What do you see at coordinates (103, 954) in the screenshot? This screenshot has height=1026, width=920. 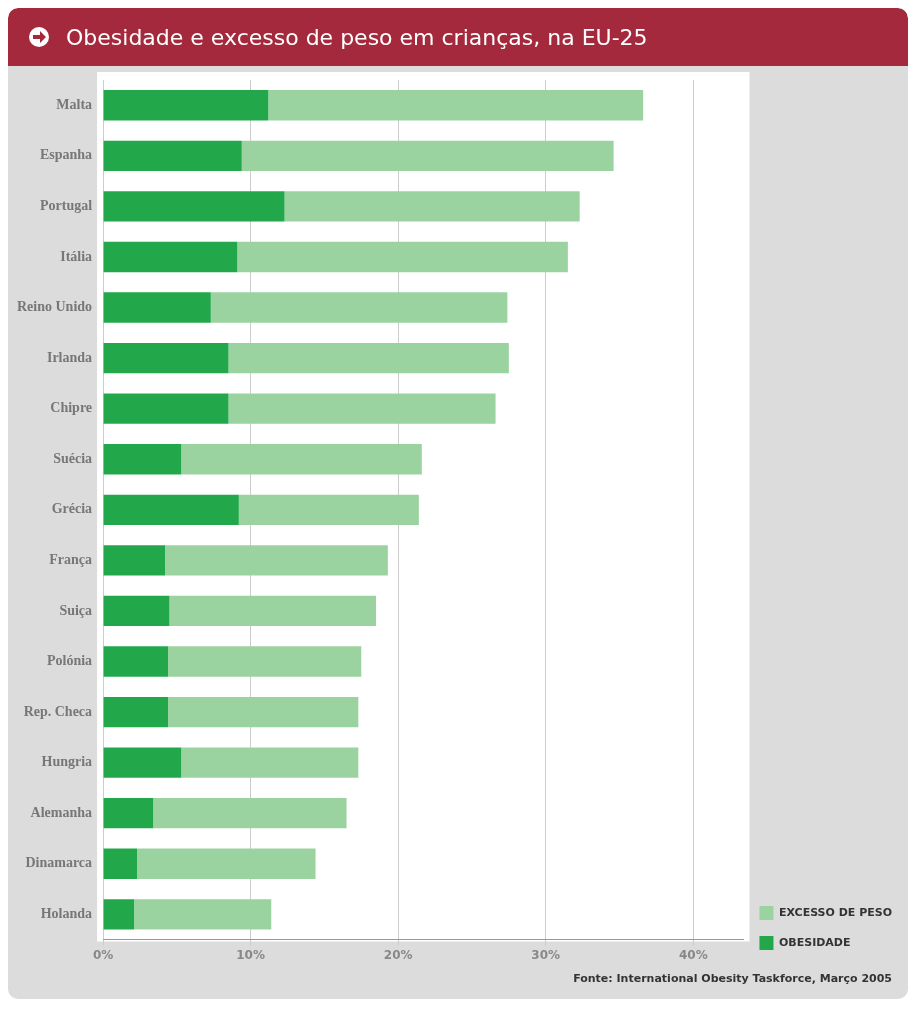 I see `x-tick-label: 0%` at bounding box center [103, 954].